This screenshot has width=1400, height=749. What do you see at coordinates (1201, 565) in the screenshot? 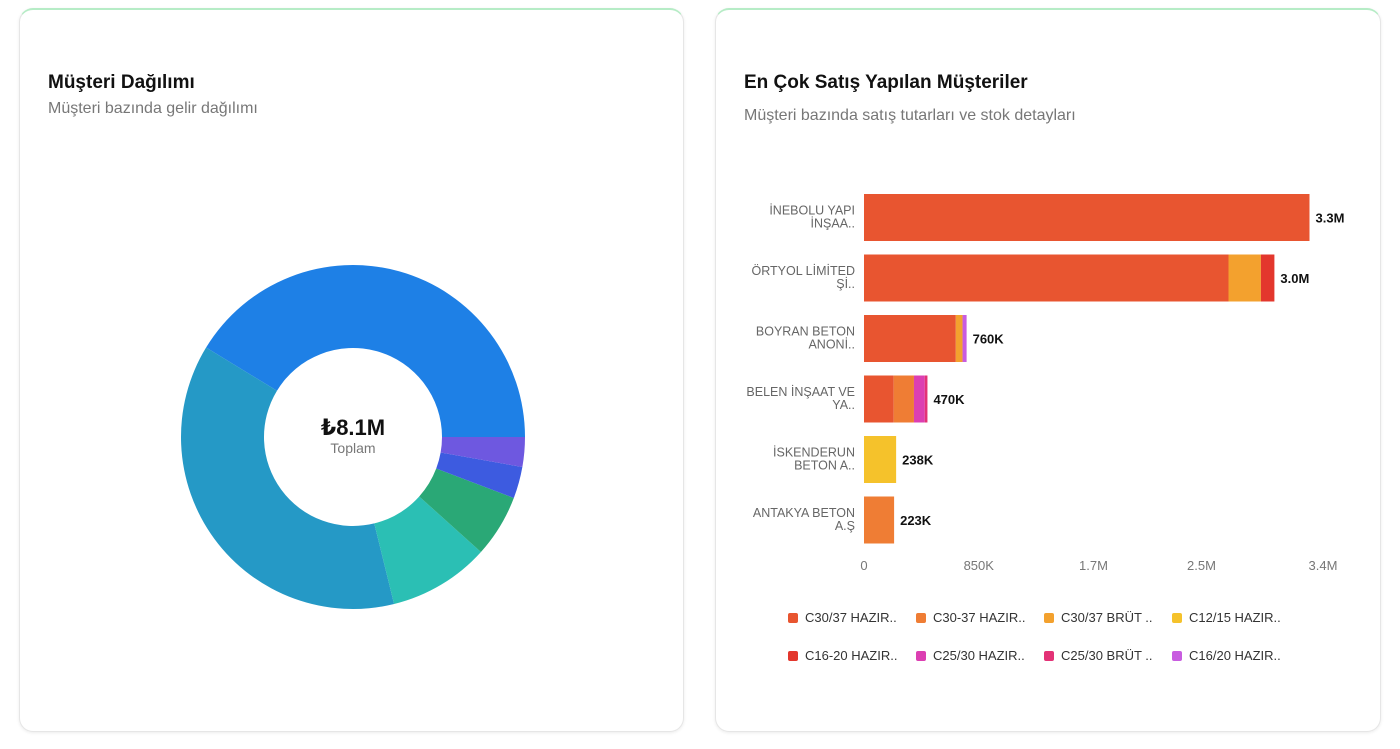
I see `x-tick-label: 2.5M` at bounding box center [1201, 565].